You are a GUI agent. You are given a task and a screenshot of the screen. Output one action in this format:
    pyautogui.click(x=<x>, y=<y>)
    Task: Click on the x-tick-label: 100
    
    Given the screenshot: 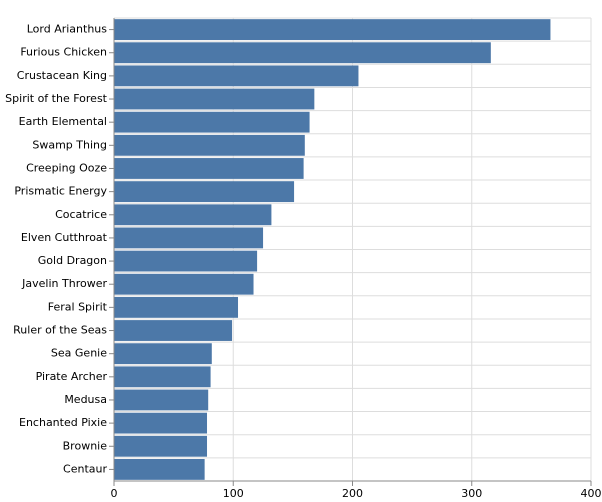 What is the action you would take?
    pyautogui.click(x=233, y=493)
    